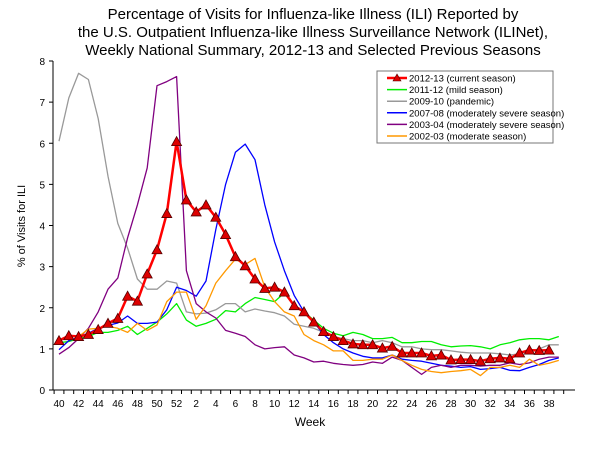 The image size is (600, 455). Describe the element at coordinates (314, 404) in the screenshot. I see `x-tick-label: 14` at that location.